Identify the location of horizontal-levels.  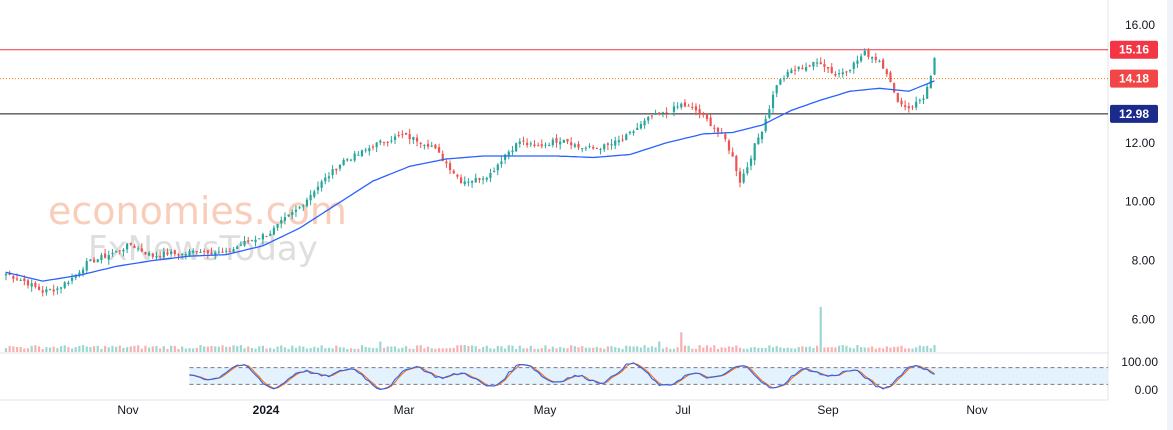
(554, 82).